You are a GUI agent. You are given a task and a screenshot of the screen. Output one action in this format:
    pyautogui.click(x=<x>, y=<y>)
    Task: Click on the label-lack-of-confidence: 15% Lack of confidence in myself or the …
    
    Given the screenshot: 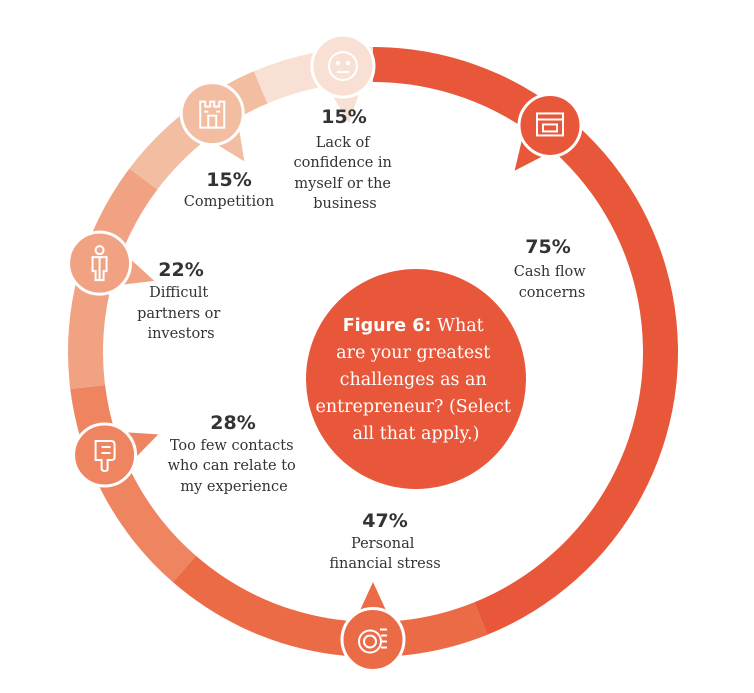 What is the action you would take?
    pyautogui.click(x=345, y=159)
    